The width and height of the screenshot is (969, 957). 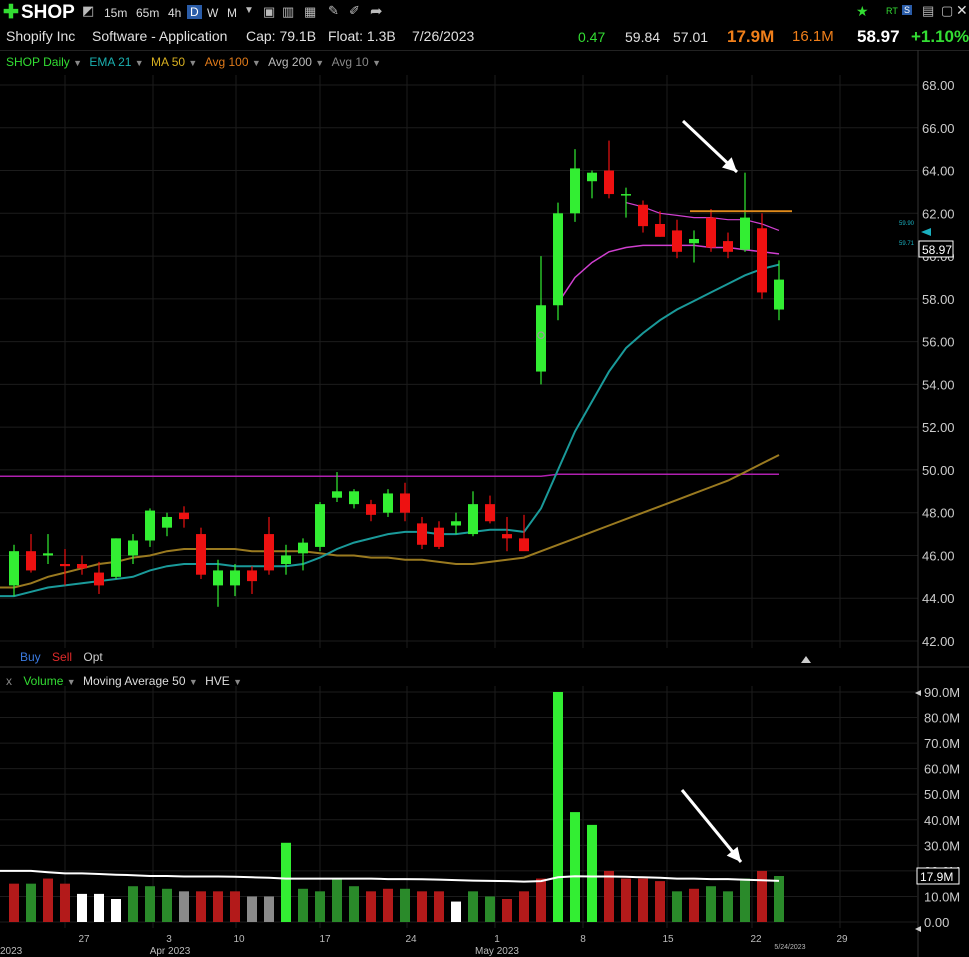 I want to click on x-tick-label: 3, so click(x=169, y=939).